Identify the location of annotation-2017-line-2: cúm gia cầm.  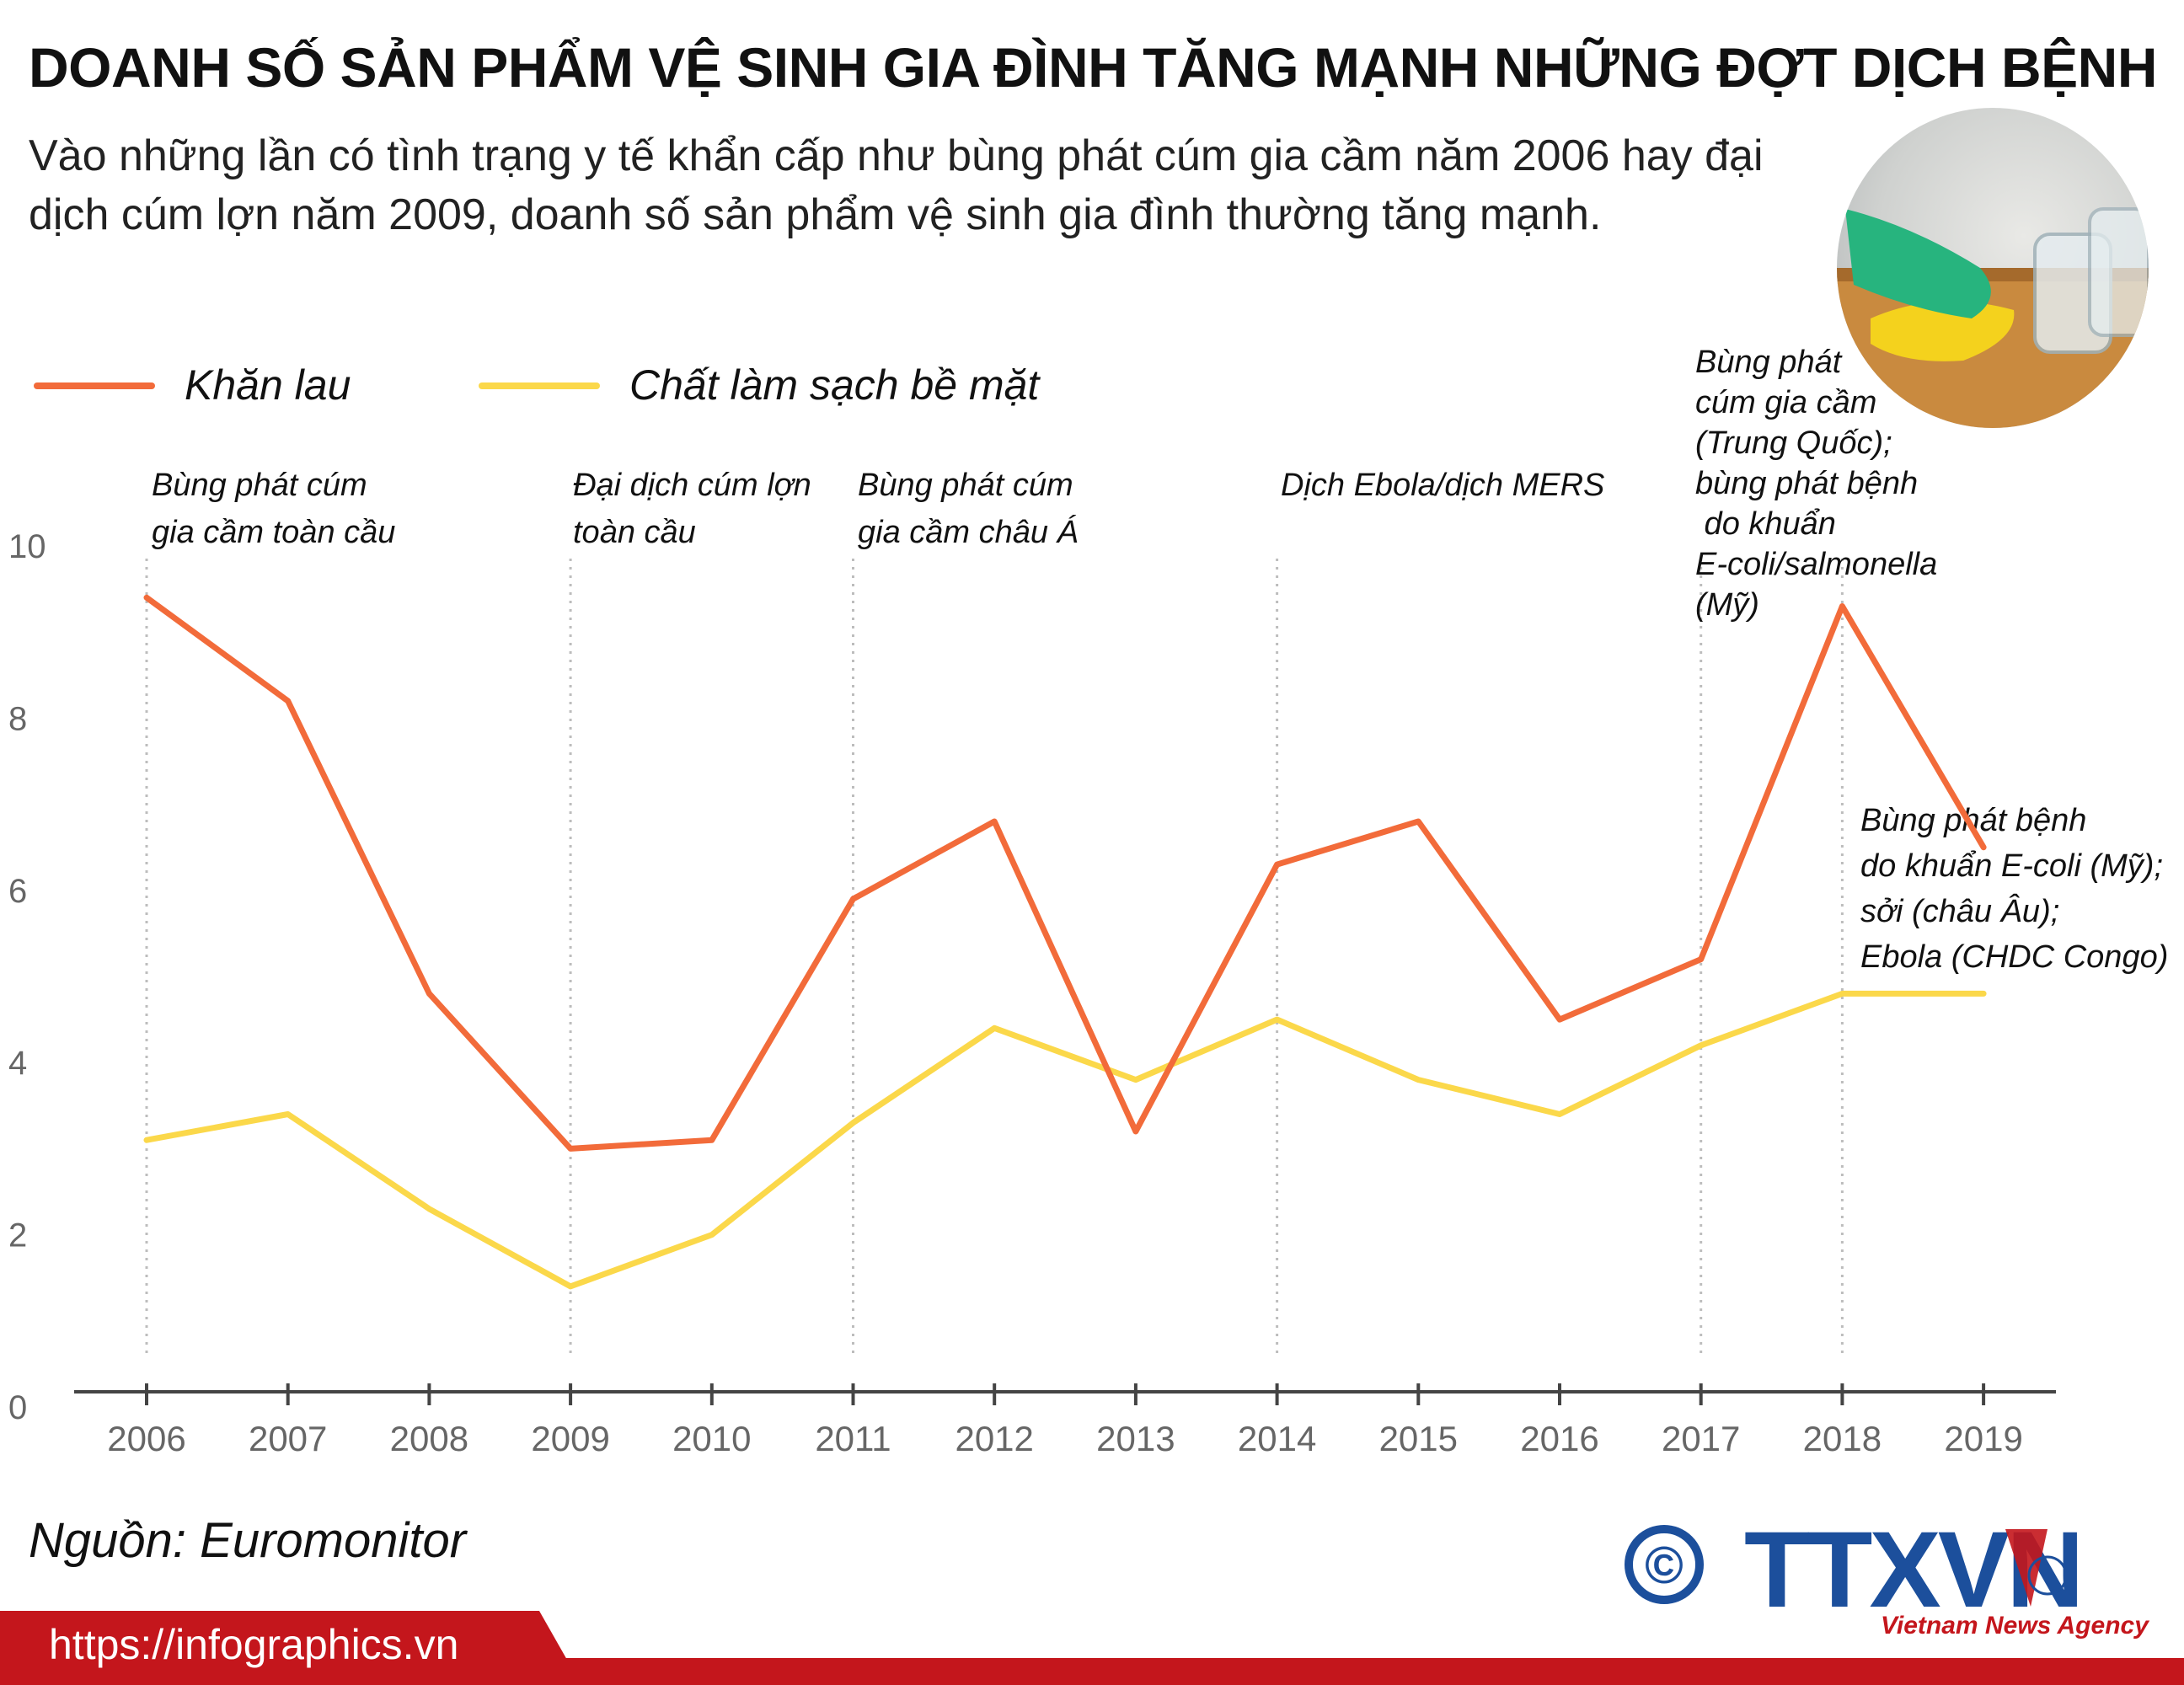
(1785, 402).